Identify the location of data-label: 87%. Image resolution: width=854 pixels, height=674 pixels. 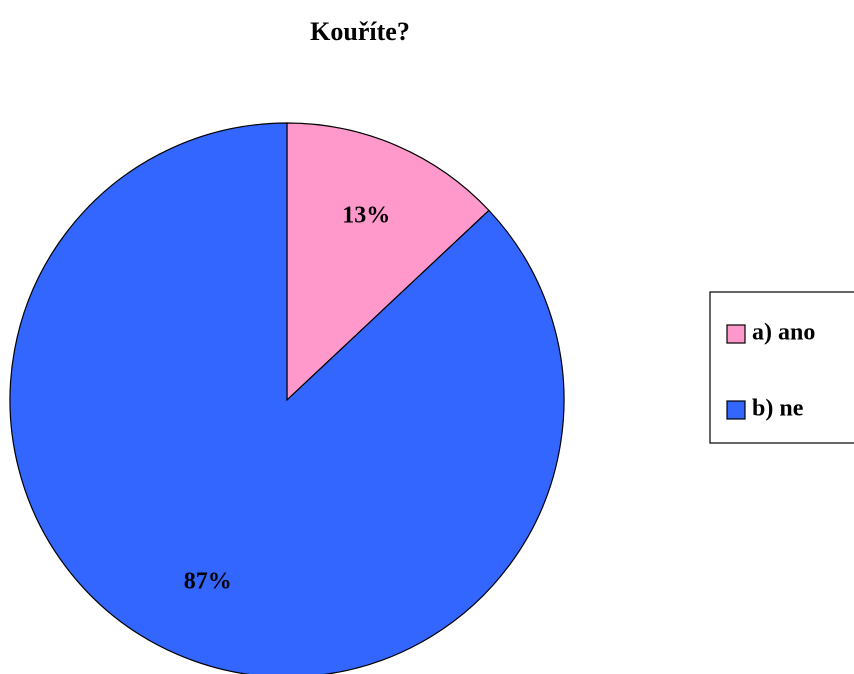
(208, 582).